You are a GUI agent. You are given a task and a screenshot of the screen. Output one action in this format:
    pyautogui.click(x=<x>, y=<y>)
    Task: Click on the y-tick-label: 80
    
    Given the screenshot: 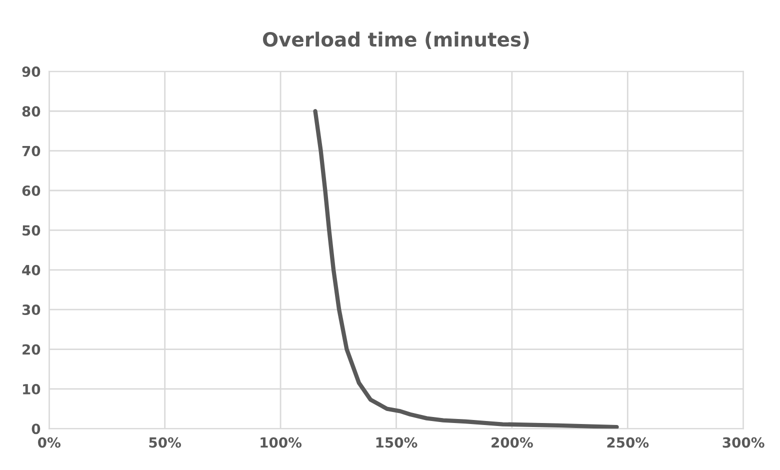 What is the action you would take?
    pyautogui.click(x=31, y=111)
    